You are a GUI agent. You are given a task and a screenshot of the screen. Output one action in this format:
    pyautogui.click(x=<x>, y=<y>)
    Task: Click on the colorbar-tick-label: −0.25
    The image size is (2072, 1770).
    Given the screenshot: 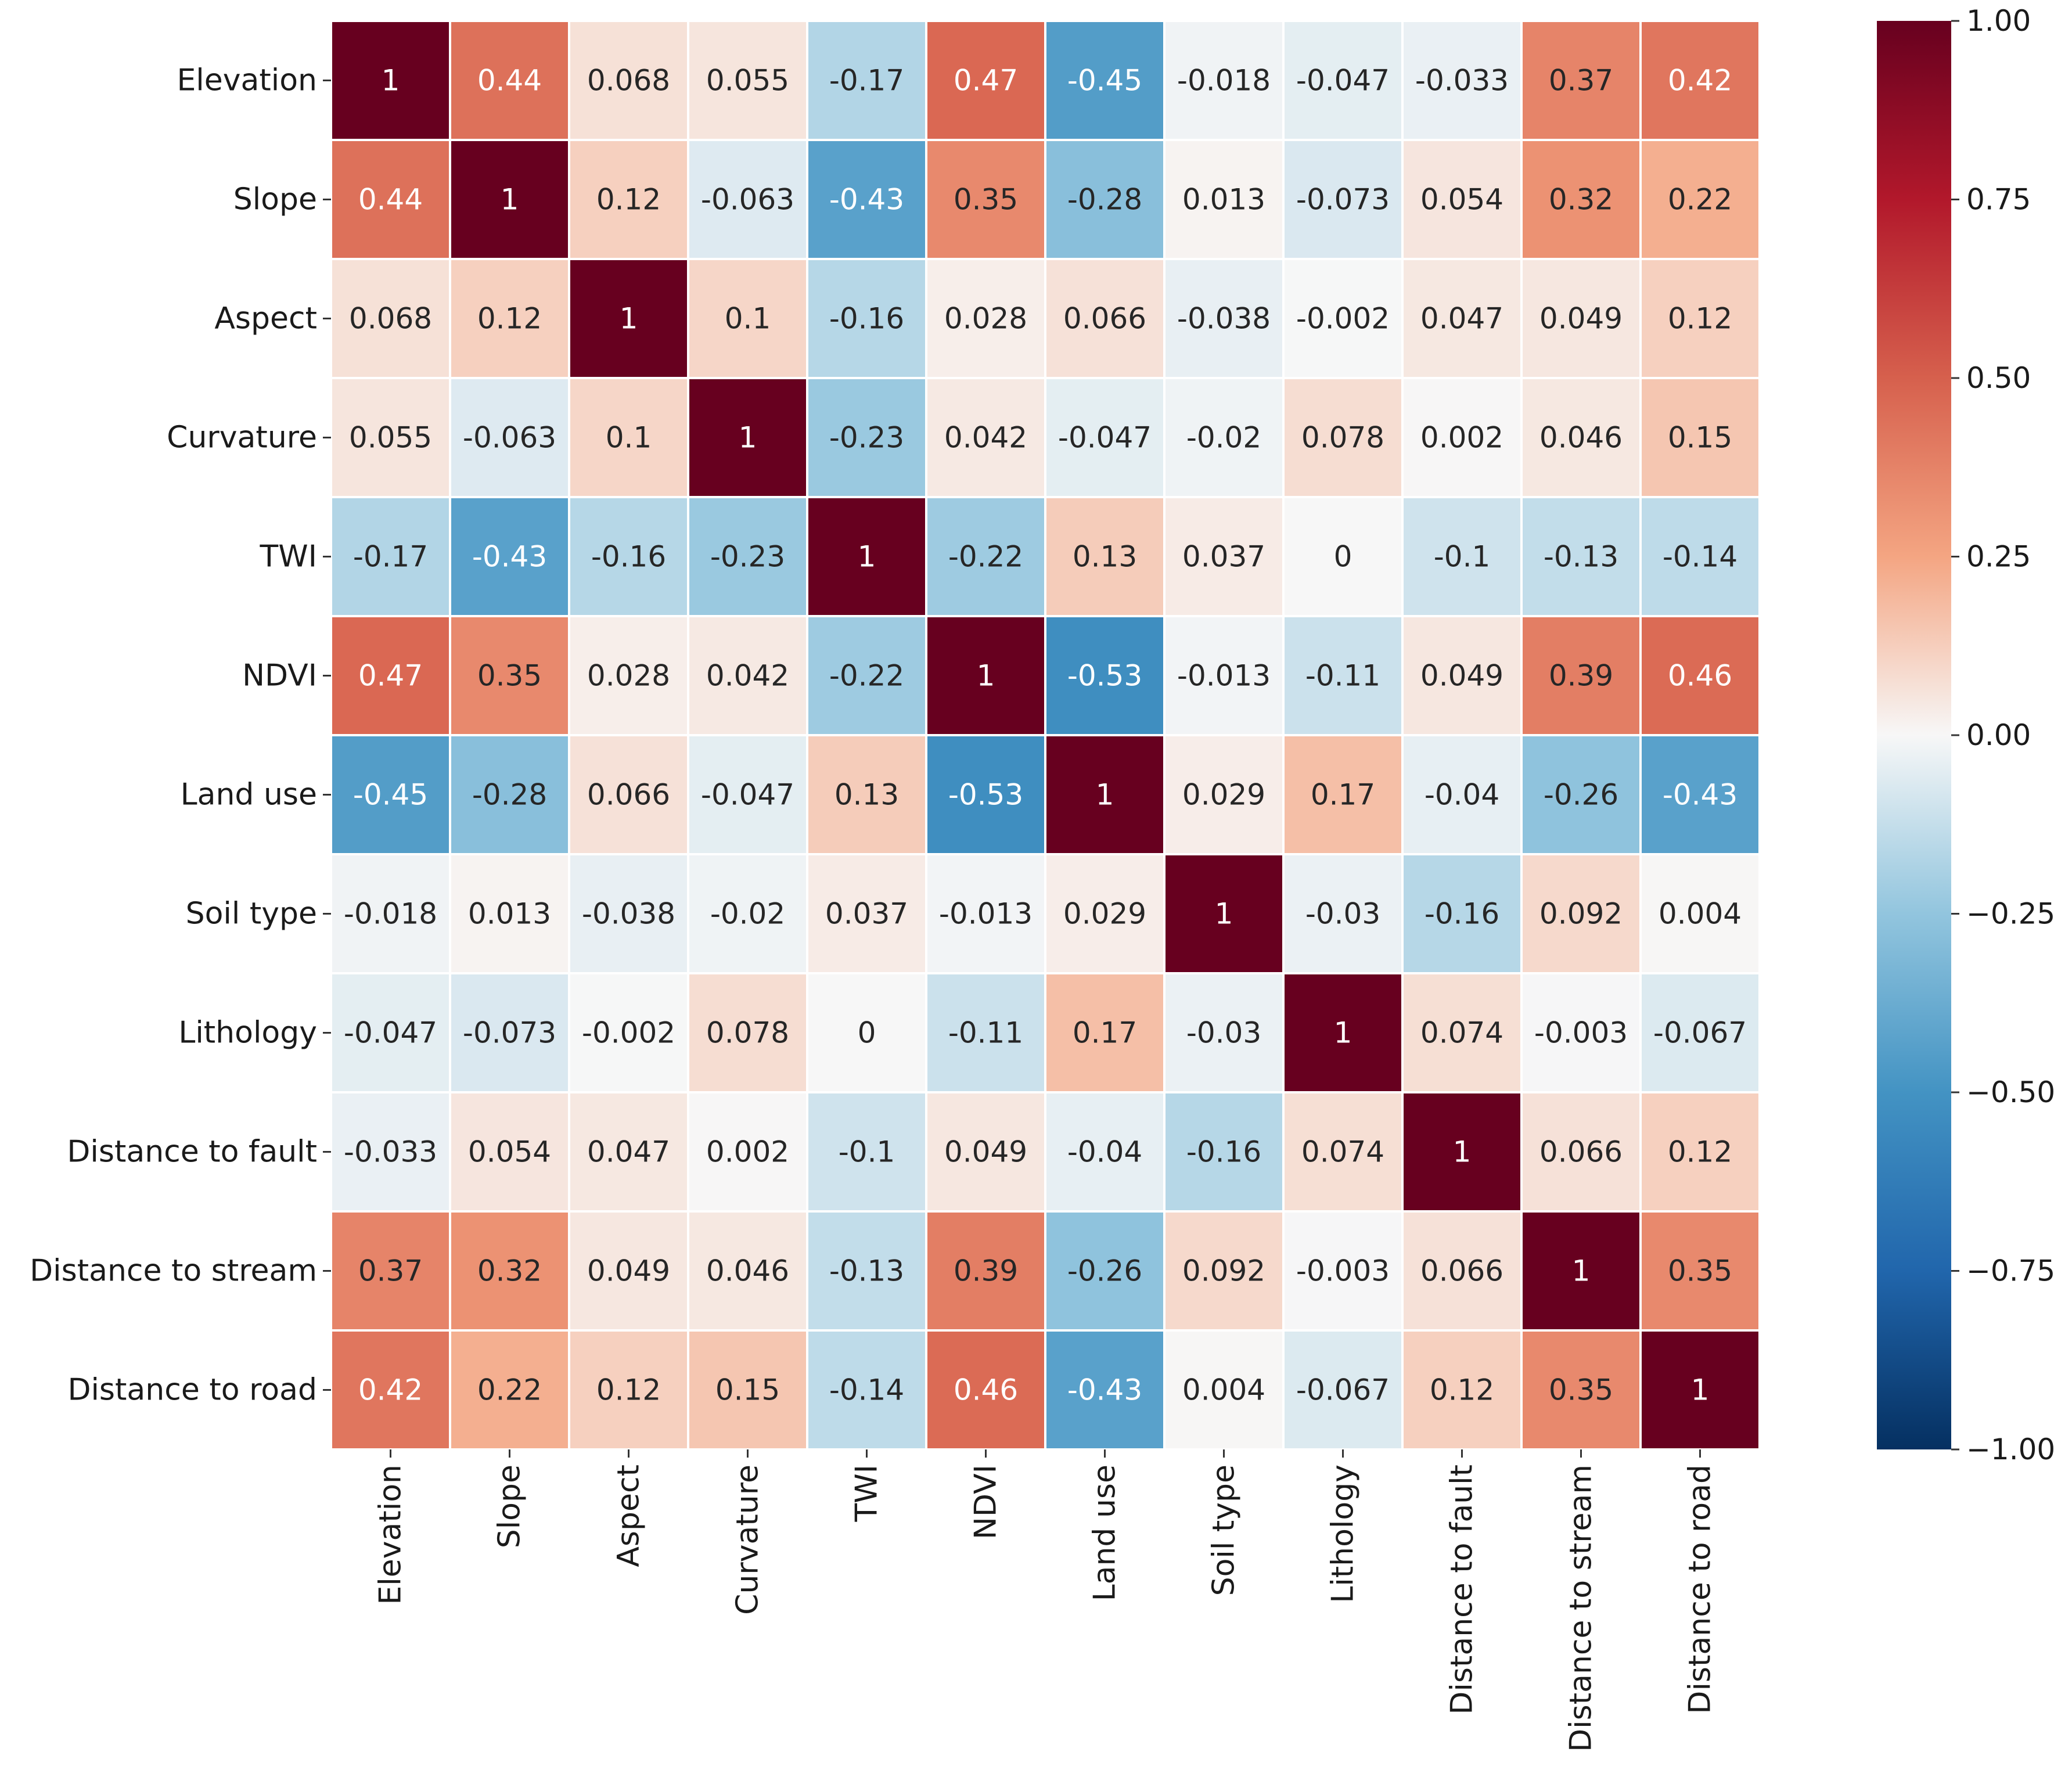 What is the action you would take?
    pyautogui.click(x=2010, y=914)
    